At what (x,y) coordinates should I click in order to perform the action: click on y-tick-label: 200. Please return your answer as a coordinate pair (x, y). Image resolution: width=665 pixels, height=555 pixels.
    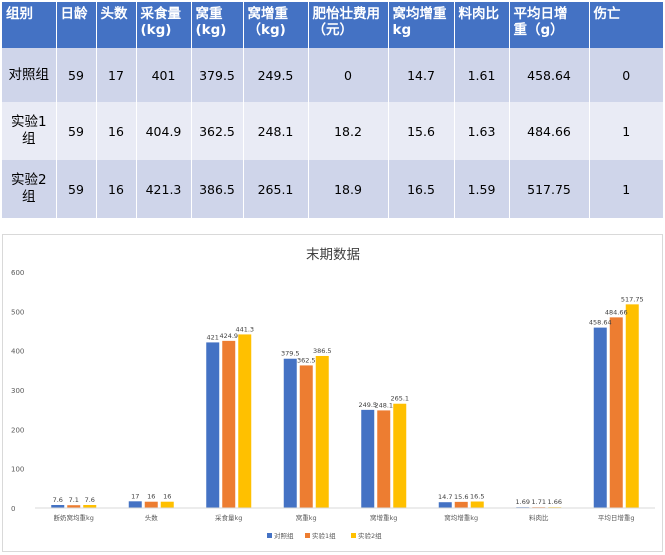
    Looking at the image, I should click on (17, 430).